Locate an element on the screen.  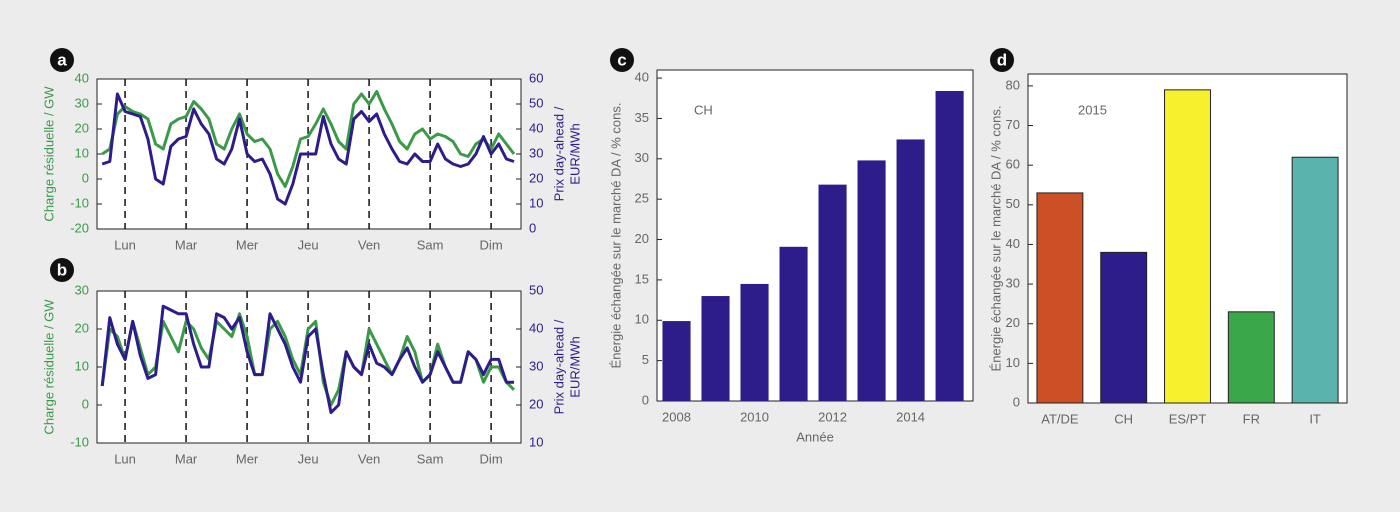
y-tick-label: 35 is located at coordinates (642, 117).